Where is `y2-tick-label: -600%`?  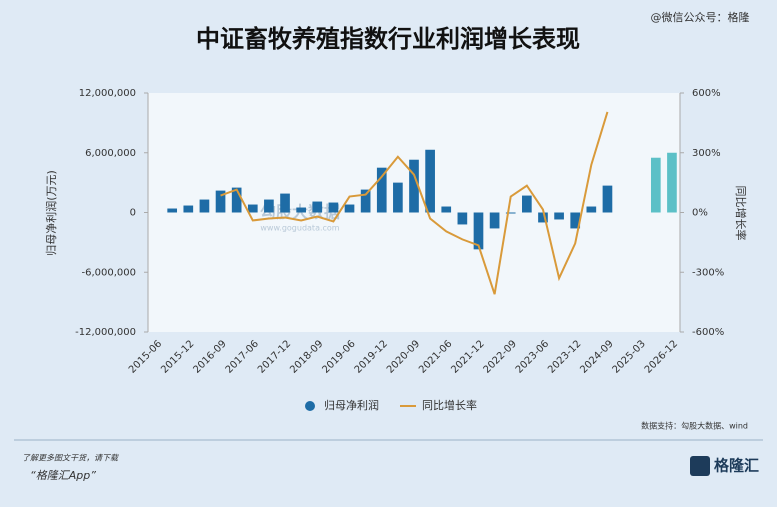 y2-tick-label: -600% is located at coordinates (708, 332).